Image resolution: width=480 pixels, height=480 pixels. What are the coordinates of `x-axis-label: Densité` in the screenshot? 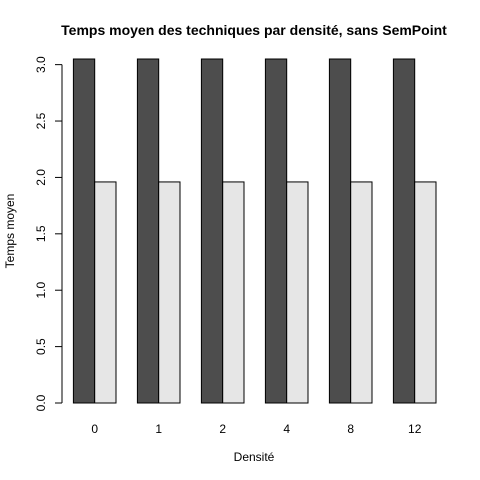 It's located at (254, 457).